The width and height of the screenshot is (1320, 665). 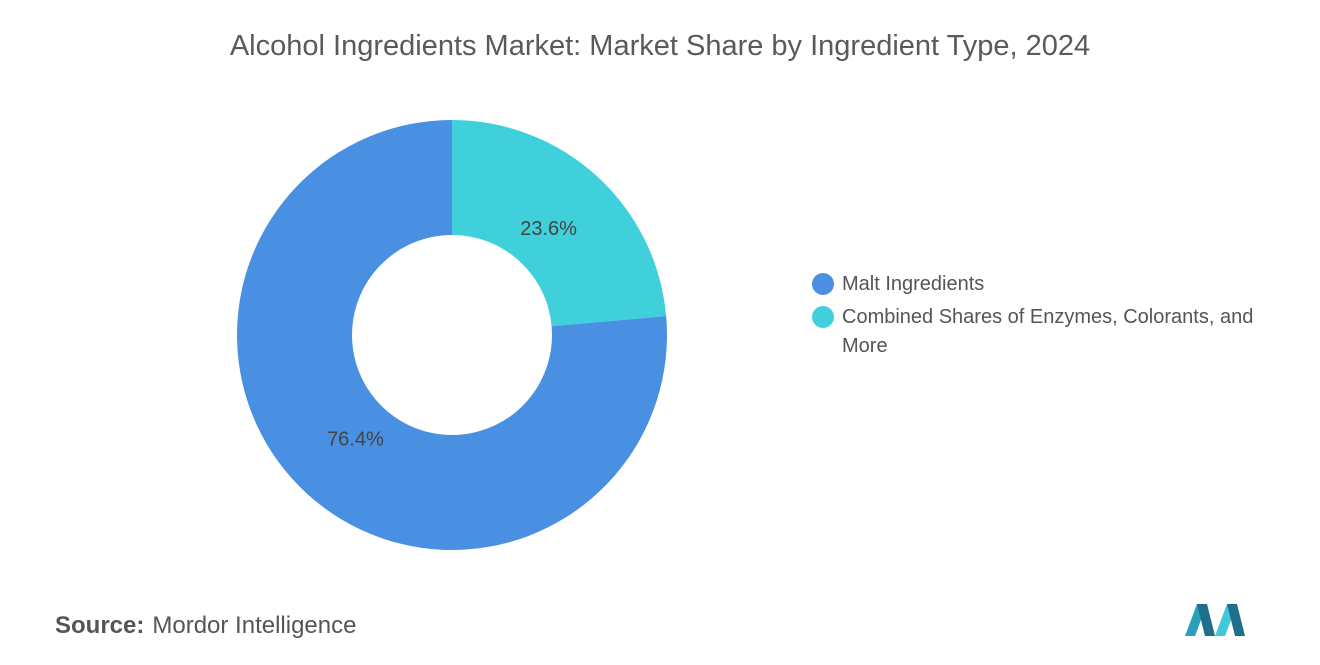 What do you see at coordinates (1039, 284) in the screenshot?
I see `legend-item: Malt Ingredients` at bounding box center [1039, 284].